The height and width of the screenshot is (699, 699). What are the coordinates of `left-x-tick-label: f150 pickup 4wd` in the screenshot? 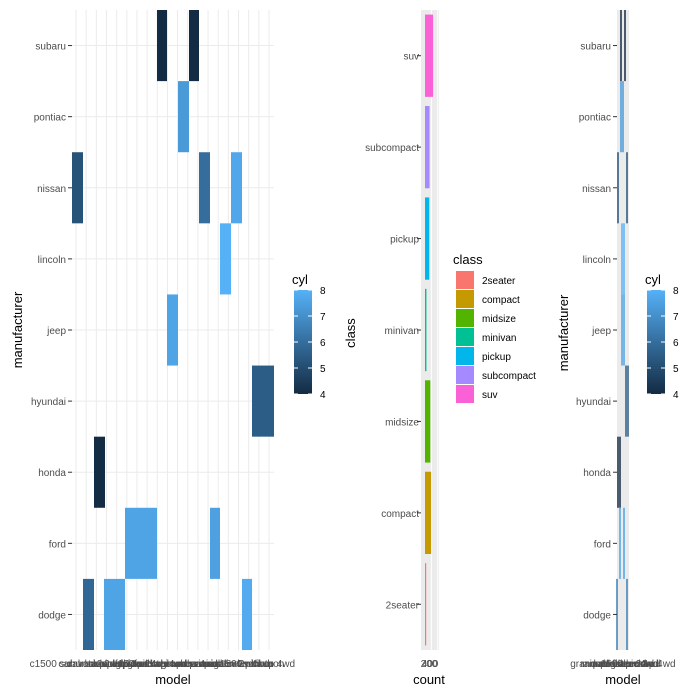 It's located at (151, 664).